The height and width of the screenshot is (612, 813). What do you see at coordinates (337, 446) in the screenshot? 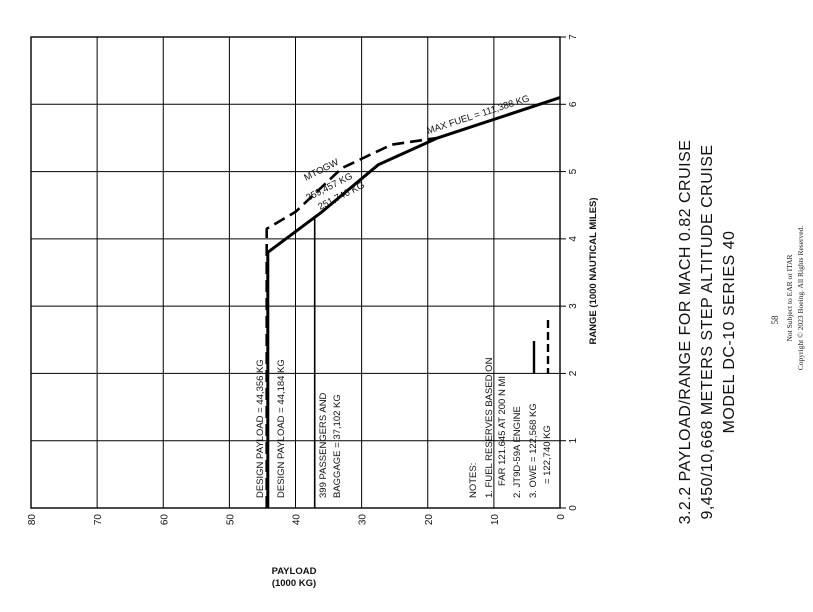
I see `passengers-label-line2: BAGGAGE = 37,102 KG` at bounding box center [337, 446].